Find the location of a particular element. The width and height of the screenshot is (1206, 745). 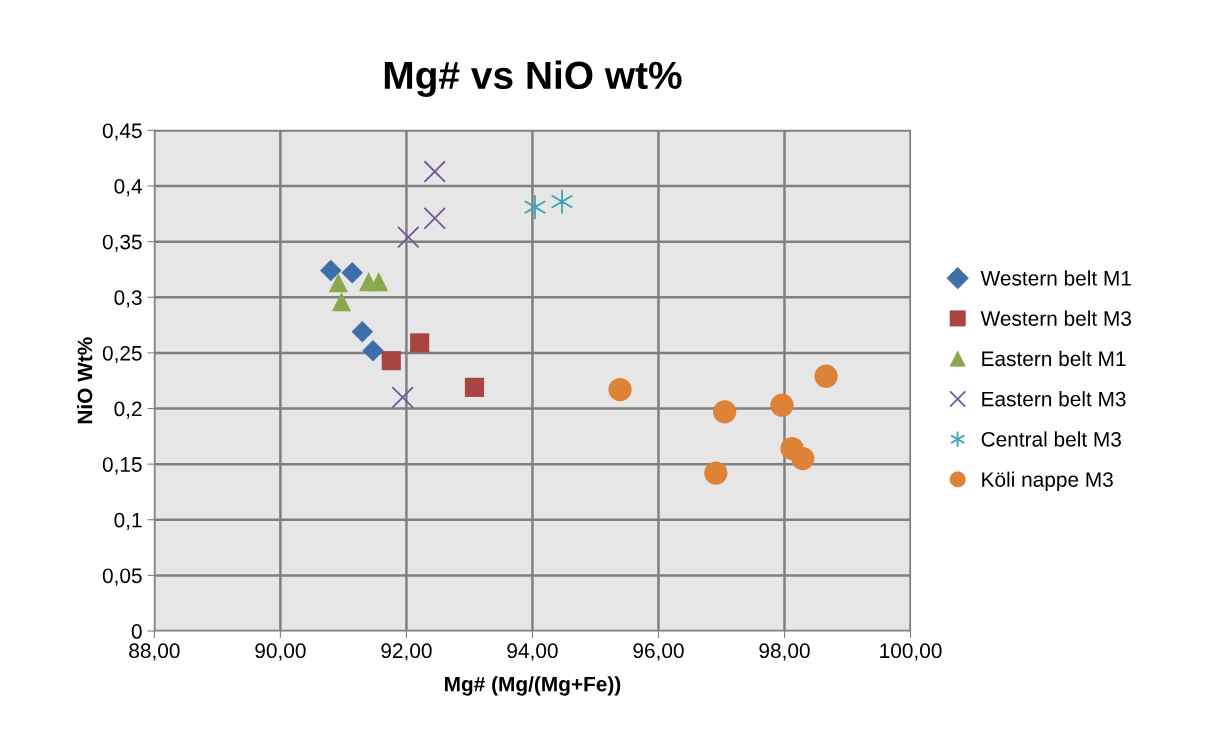

y-tick-label: 0,2 is located at coordinates (128, 410).